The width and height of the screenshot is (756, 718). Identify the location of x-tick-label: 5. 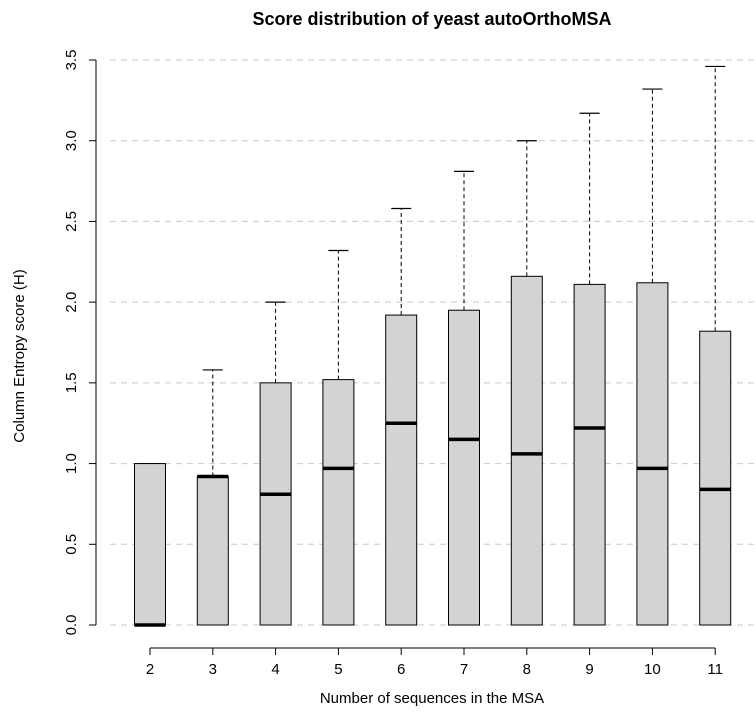
(338, 669).